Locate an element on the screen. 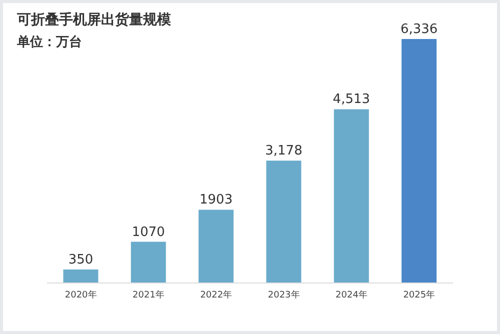 This screenshot has width=500, height=334. x-tick-label: 2023年 is located at coordinates (284, 294).